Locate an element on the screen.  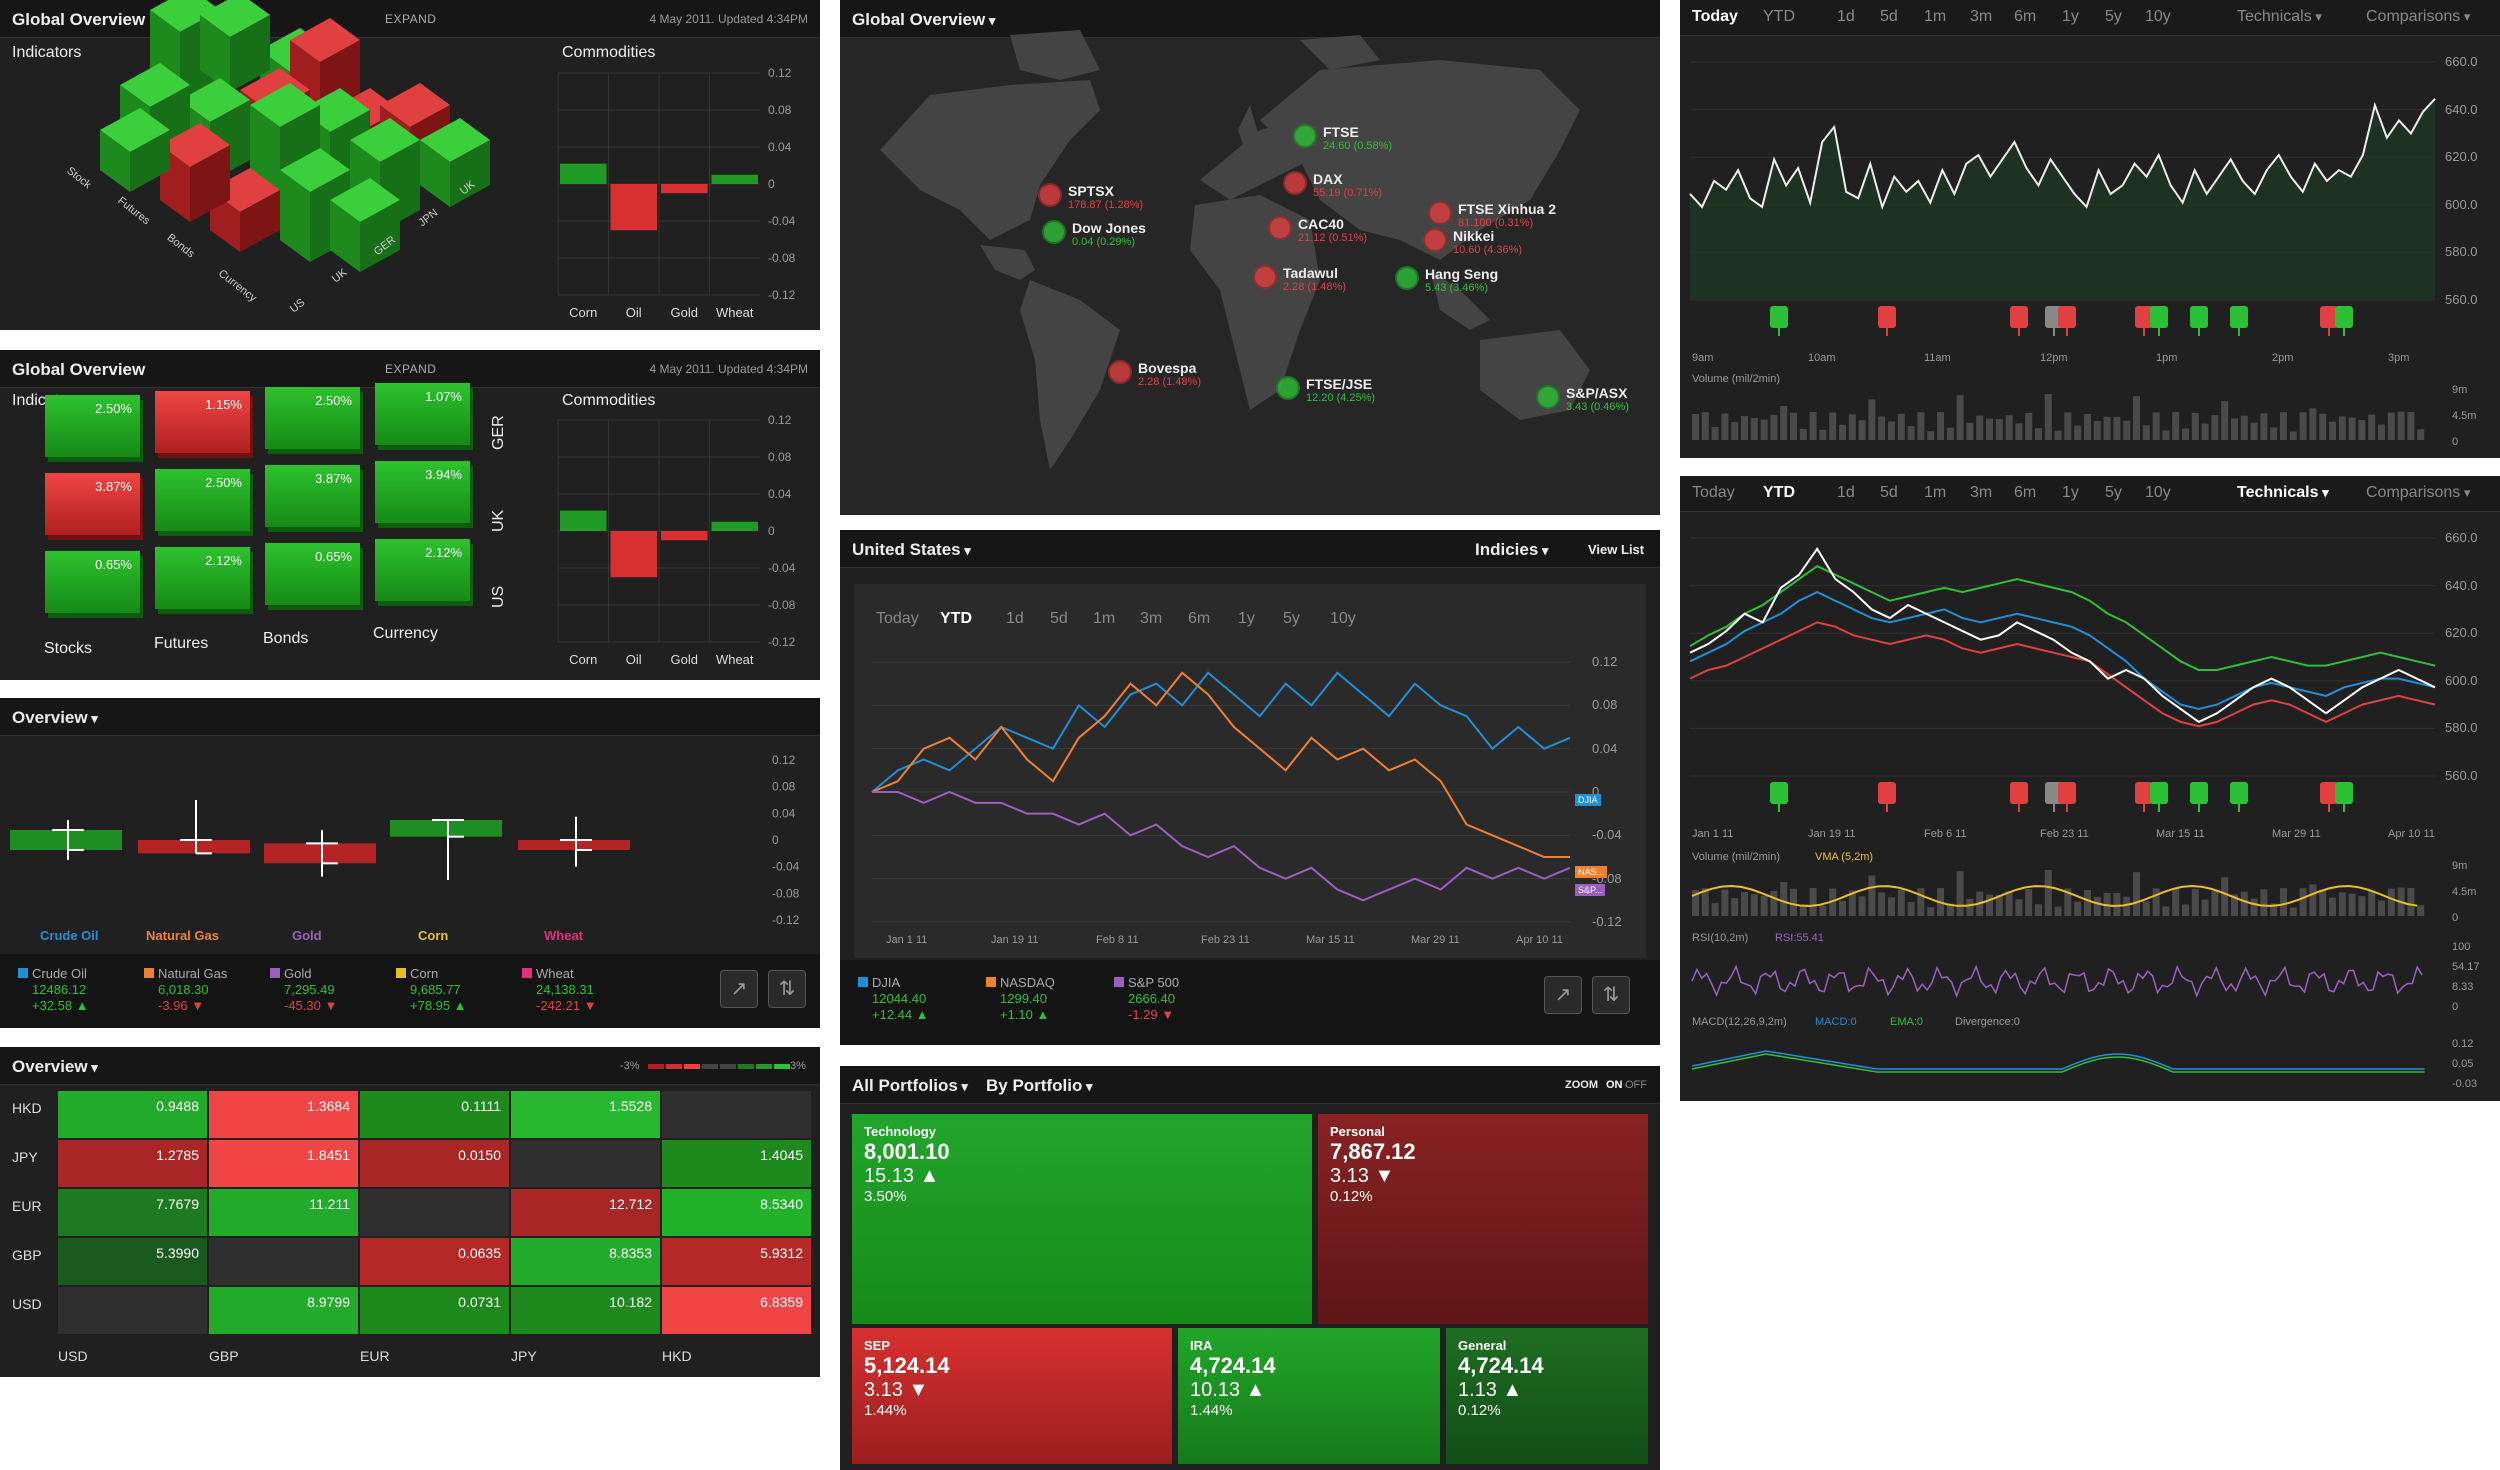
indicator-tile: 1.07% is located at coordinates (422, 414).